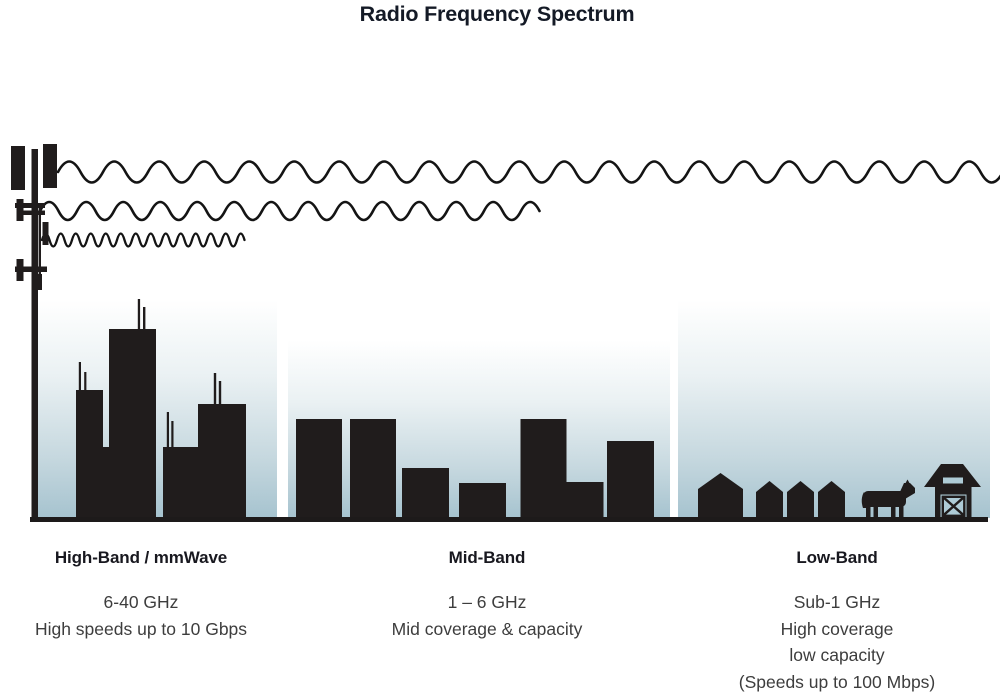 The width and height of the screenshot is (1000, 700). Describe the element at coordinates (141, 628) in the screenshot. I see `high-band-description: High speeds up to 10 Gbps` at that location.